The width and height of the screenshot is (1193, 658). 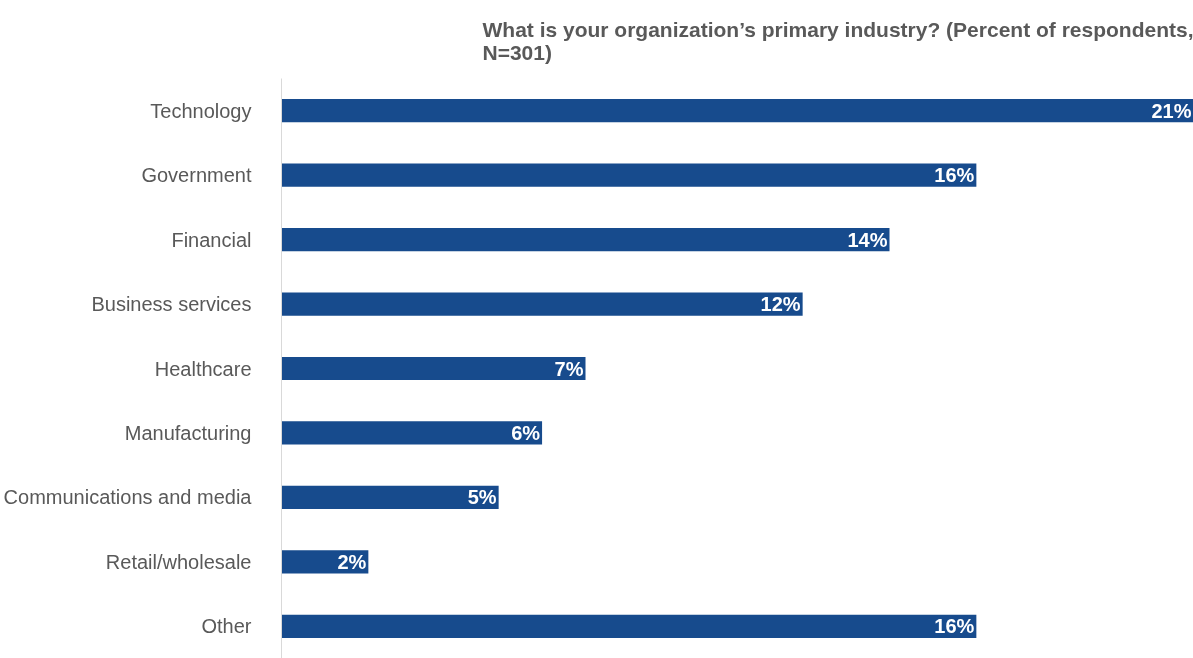 What do you see at coordinates (211, 239) in the screenshot?
I see `y-tick-label: Financial` at bounding box center [211, 239].